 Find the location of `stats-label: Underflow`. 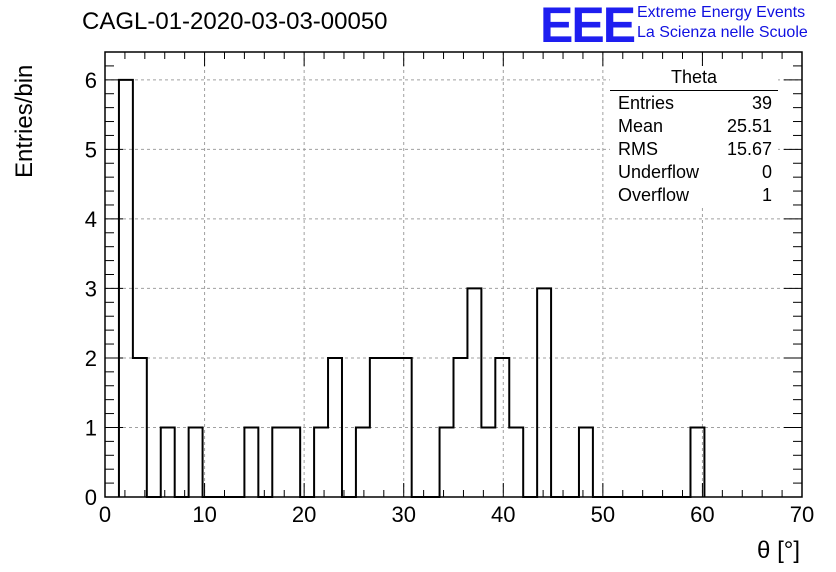

stats-label: Underflow is located at coordinates (659, 172).